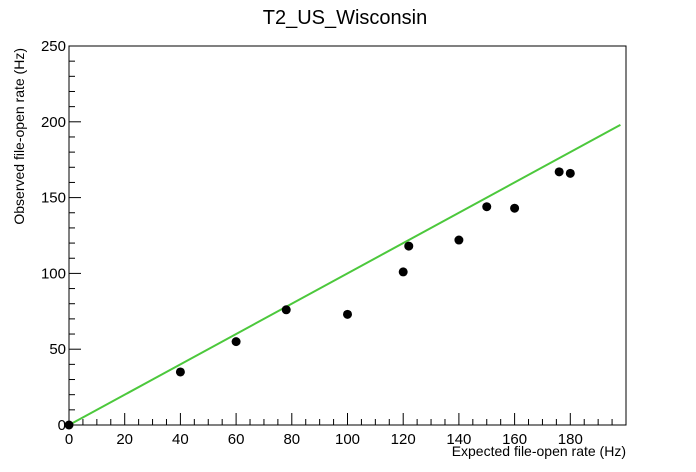  I want to click on y-tick-label: 150, so click(53, 198).